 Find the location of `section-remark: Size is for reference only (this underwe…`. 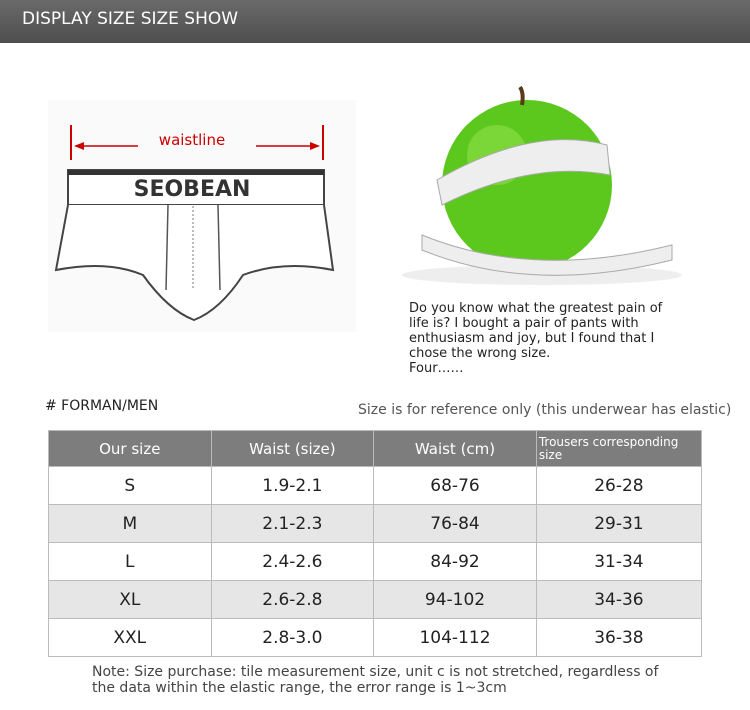

section-remark: Size is for reference only (this underwe… is located at coordinates (545, 410).